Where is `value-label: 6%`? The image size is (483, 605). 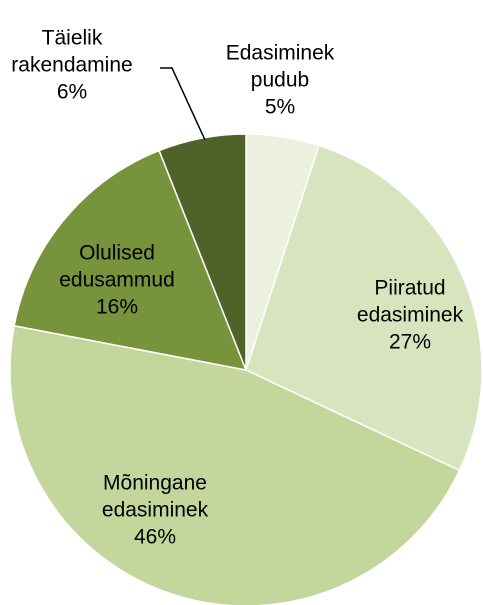
value-label: 6% is located at coordinates (72, 92).